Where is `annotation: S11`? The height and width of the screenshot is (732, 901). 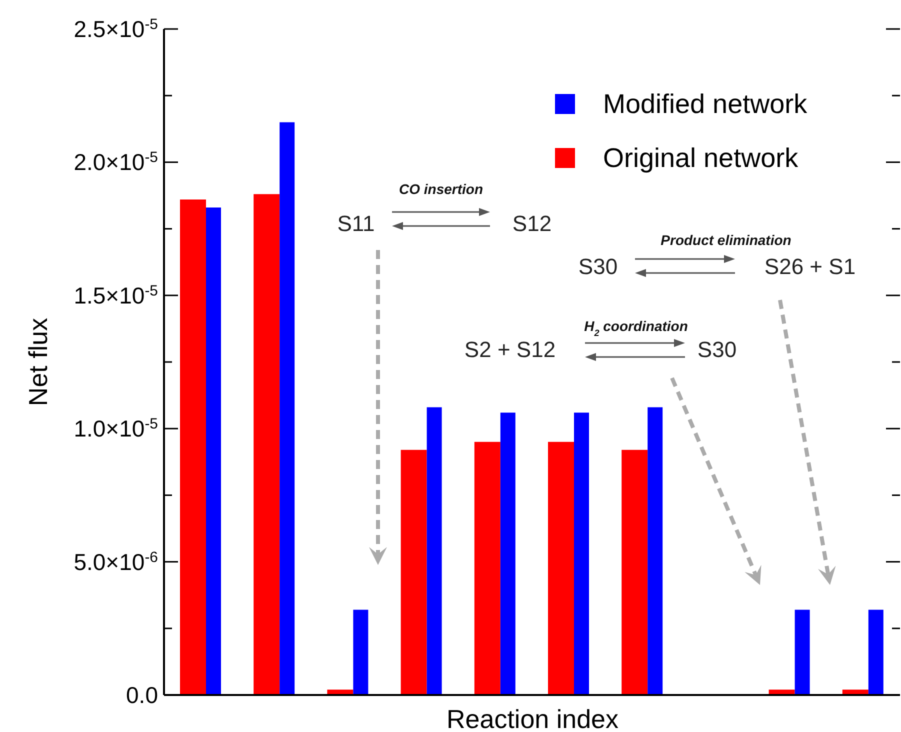 annotation: S11 is located at coordinates (356, 223).